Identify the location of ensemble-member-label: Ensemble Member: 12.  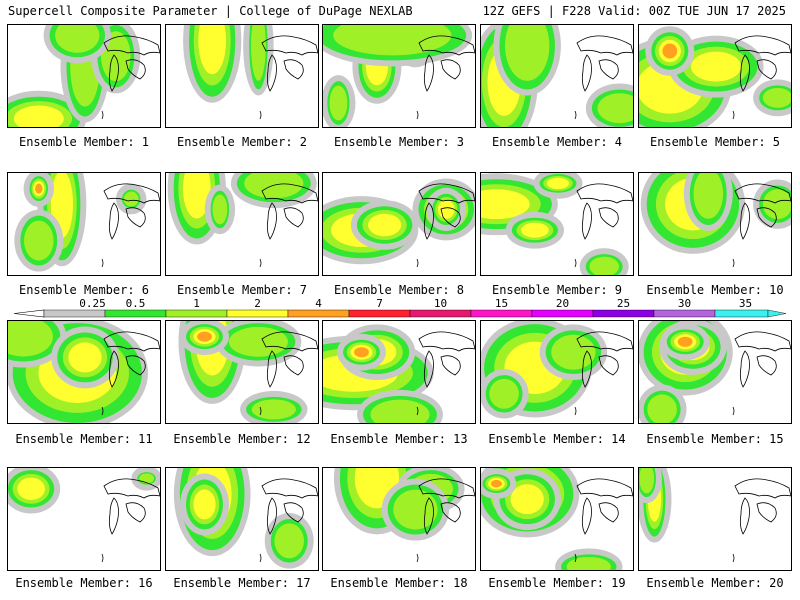
(242, 439).